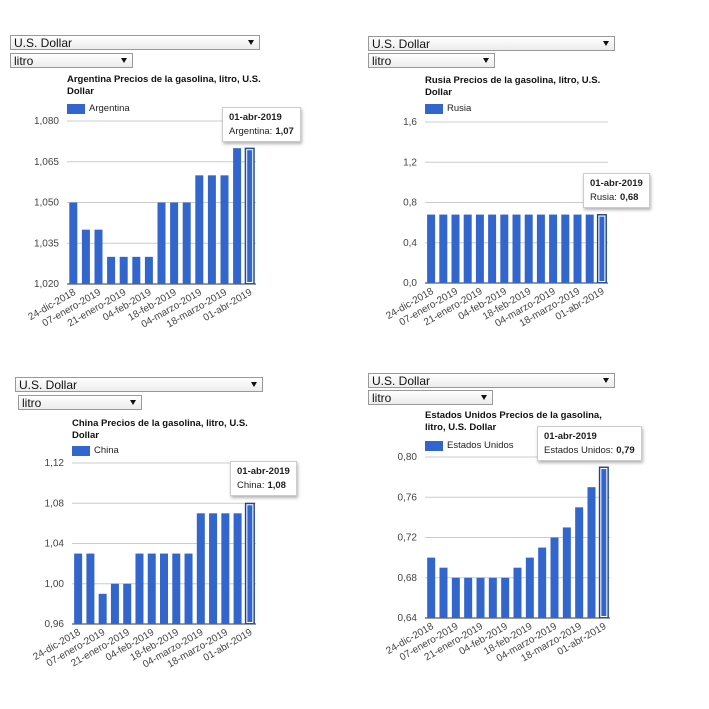  I want to click on legend-label: Rusia, so click(459, 108).